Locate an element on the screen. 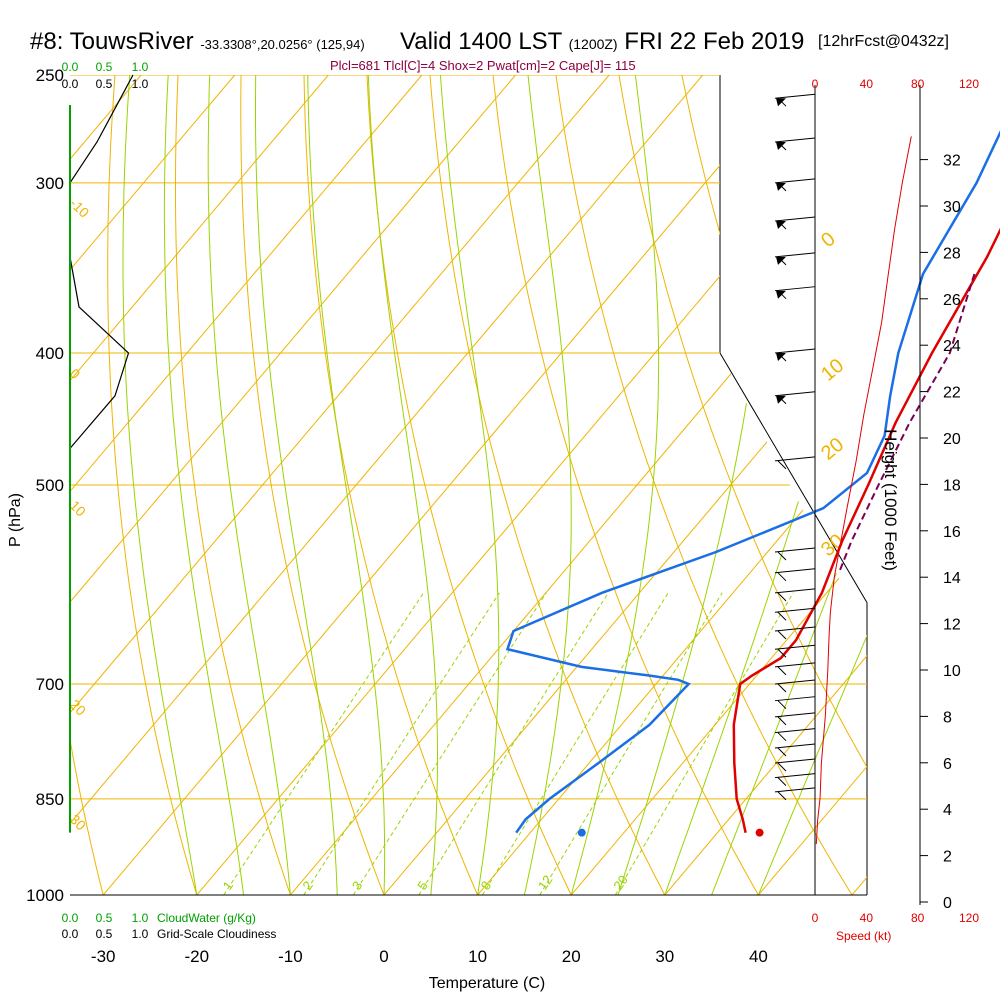 Image resolution: width=1000 pixels, height=1000 pixels. wind-speed-line is located at coordinates (863, 490).